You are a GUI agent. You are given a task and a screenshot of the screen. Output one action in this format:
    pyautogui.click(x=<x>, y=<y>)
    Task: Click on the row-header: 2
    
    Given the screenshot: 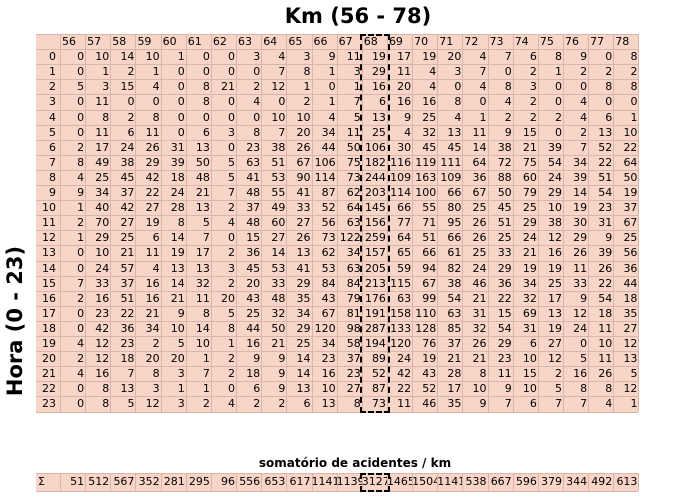 What is the action you would take?
    pyautogui.click(x=52, y=87)
    